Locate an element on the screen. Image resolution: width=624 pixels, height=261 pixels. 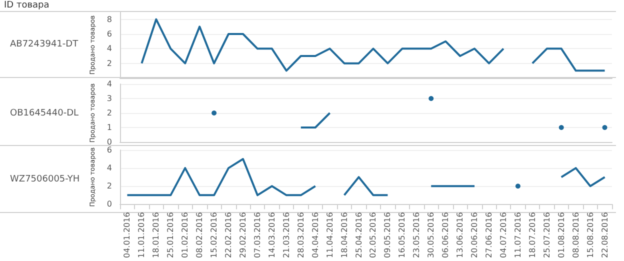
x-tick-label: 25.07.2016 is located at coordinates (547, 235).